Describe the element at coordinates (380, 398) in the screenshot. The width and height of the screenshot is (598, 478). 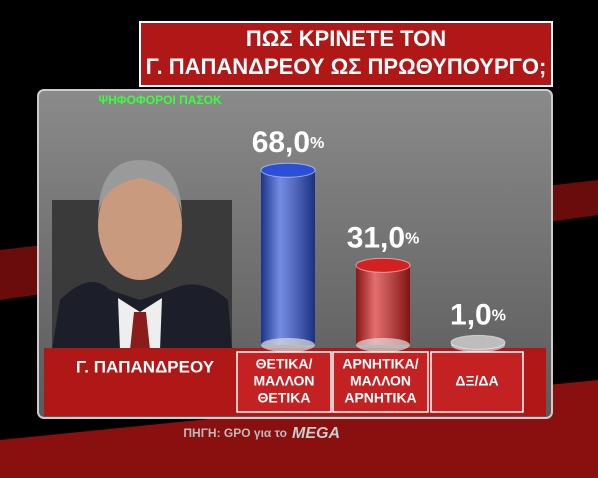
I see `x-tick-label: ΑΡΝΗΤΙΚΑ` at that location.